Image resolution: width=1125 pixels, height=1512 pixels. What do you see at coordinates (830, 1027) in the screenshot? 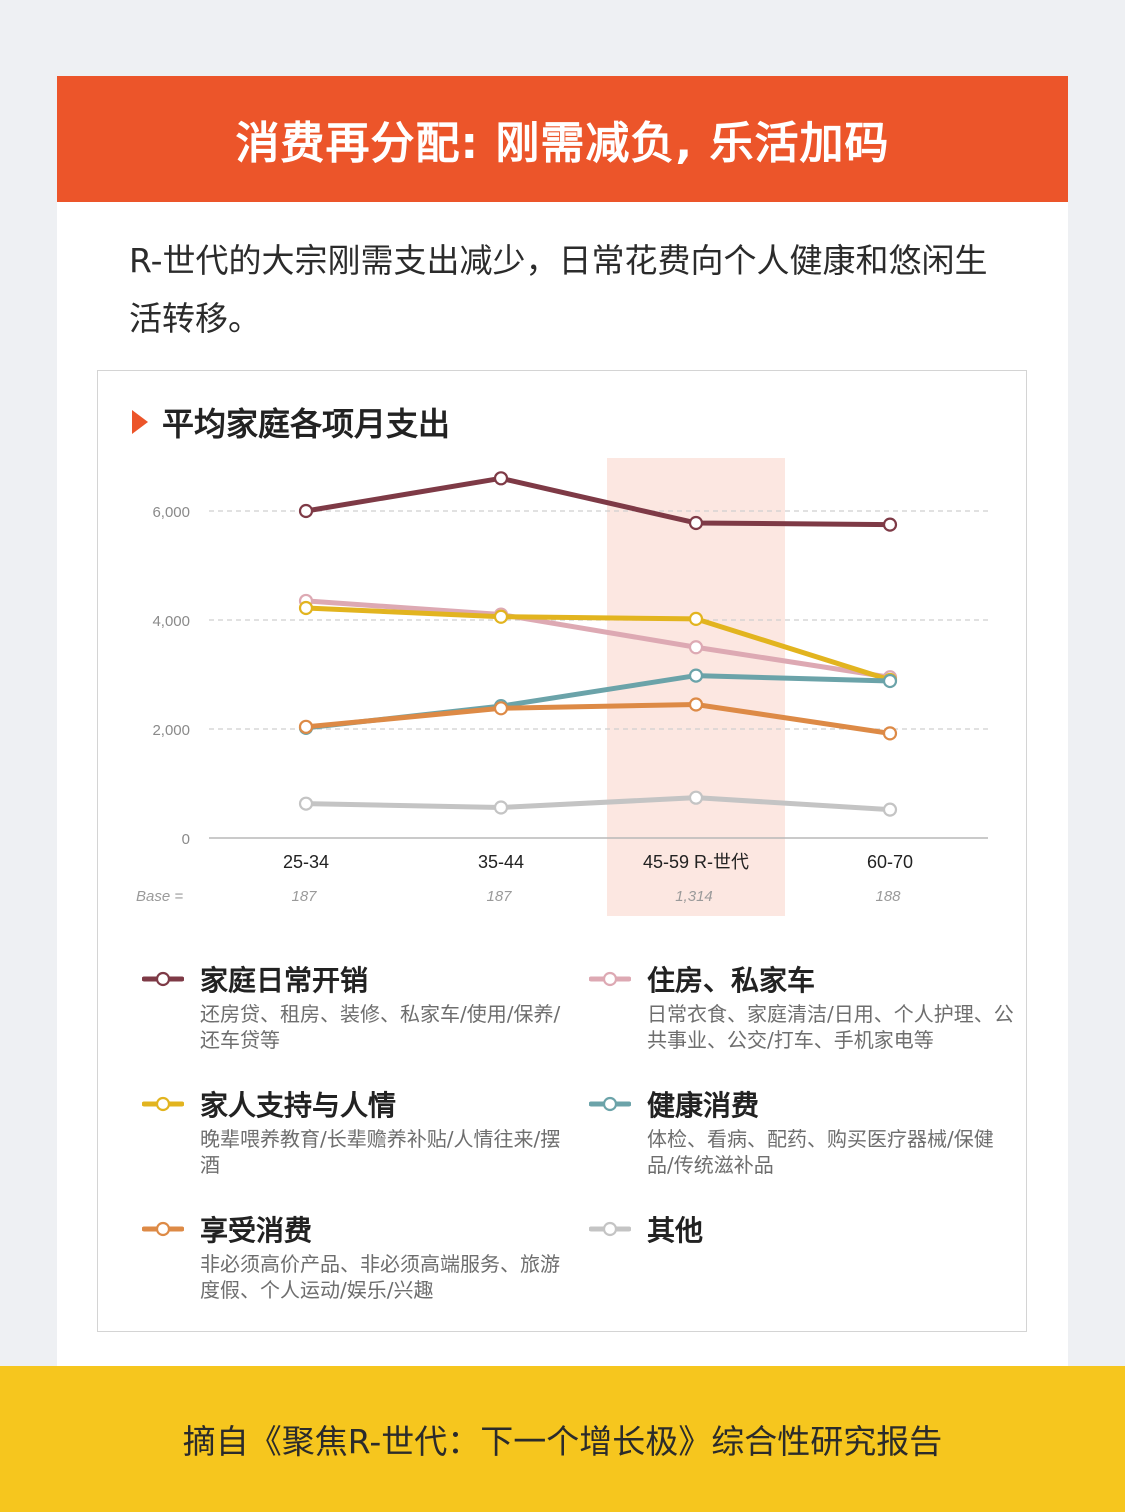
I see `legend-description: 日常衣食、家庭清洁/日用、个人护理、公共事业、公交/打车、手机家电等` at bounding box center [830, 1027].